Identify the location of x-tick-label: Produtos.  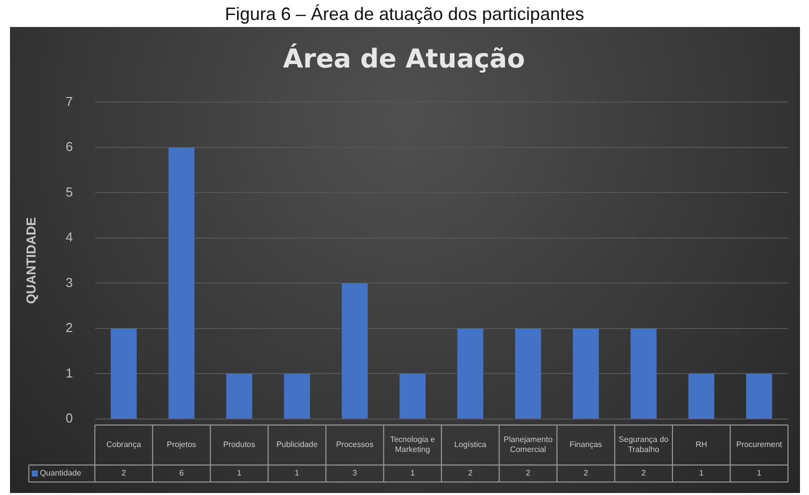
(239, 445).